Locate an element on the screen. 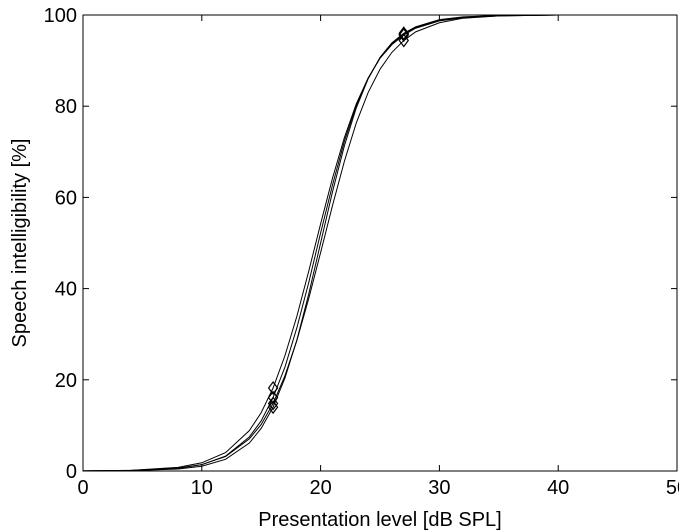 Image resolution: width=679 pixels, height=532 pixels. y-tick-label: 80 is located at coordinates (66, 107).